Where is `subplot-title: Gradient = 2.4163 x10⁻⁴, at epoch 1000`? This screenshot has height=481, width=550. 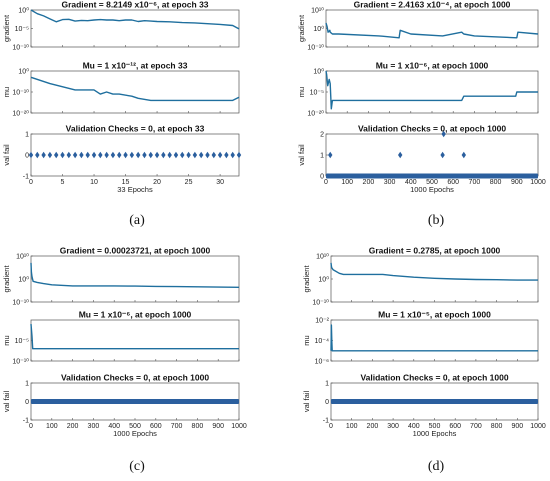 subplot-title: Gradient = 2.4163 x10⁻⁴, at epoch 1000 is located at coordinates (432, 5).